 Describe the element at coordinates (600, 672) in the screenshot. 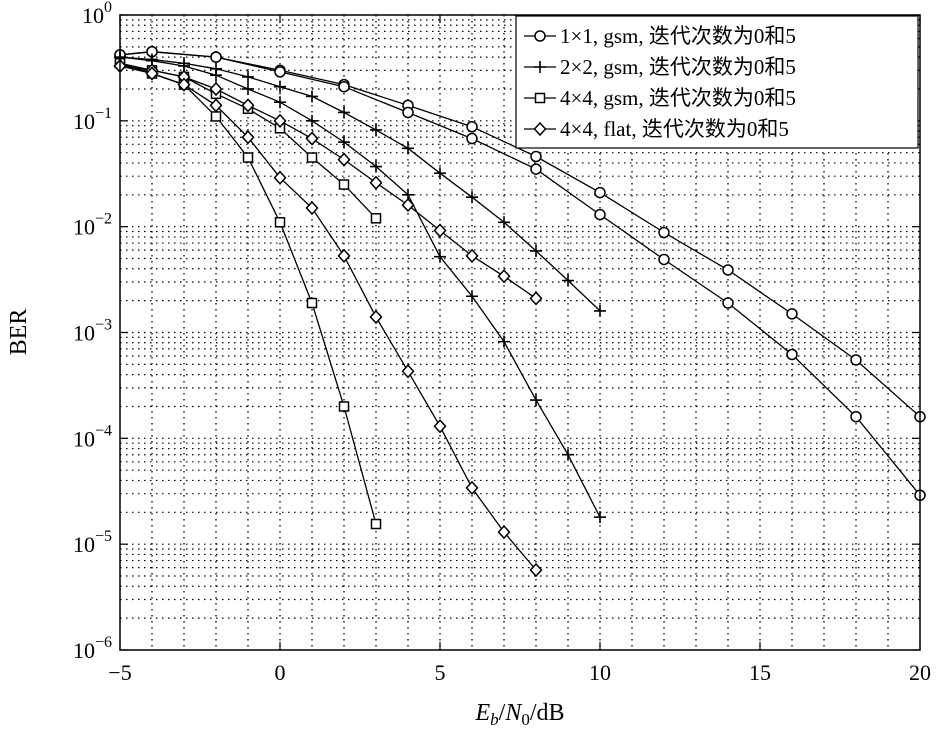

I see `x-tick-label: 10` at that location.